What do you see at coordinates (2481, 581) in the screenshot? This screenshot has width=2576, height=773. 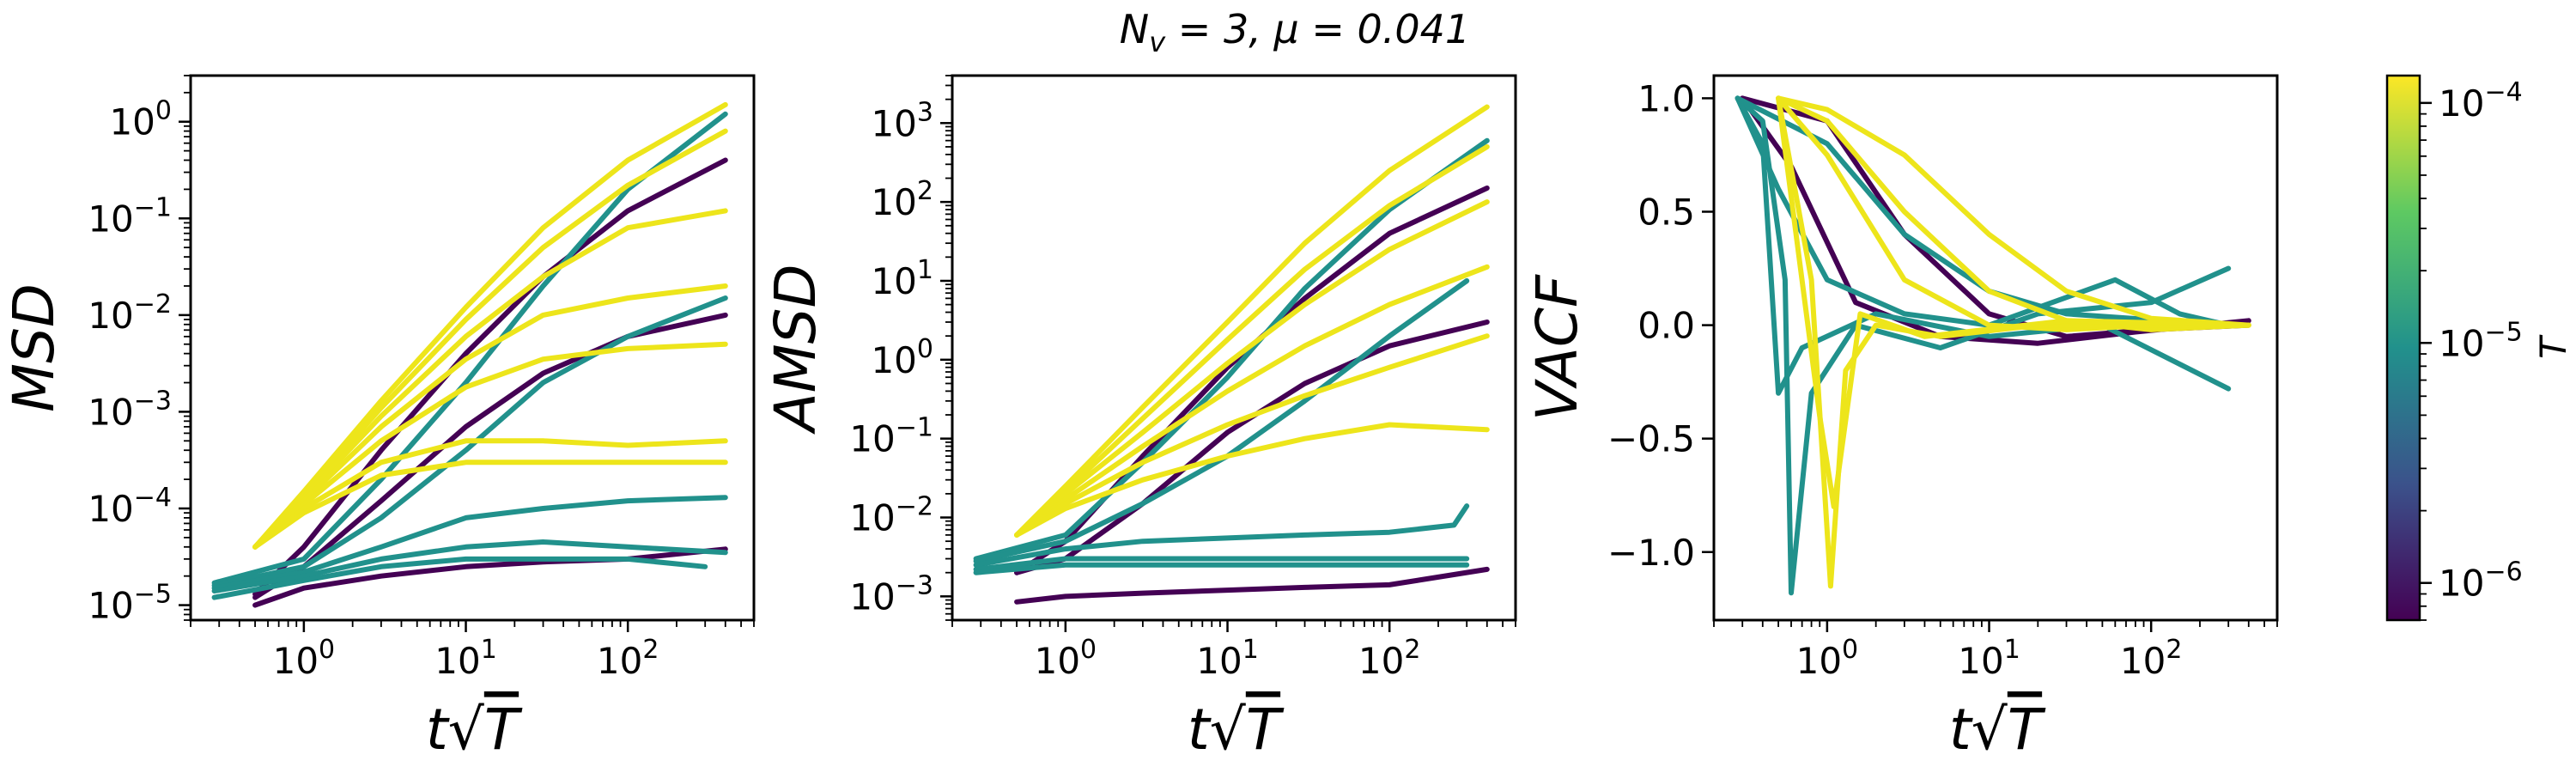 I see `colorbar-tick-label: 10⁻⁶` at bounding box center [2481, 581].